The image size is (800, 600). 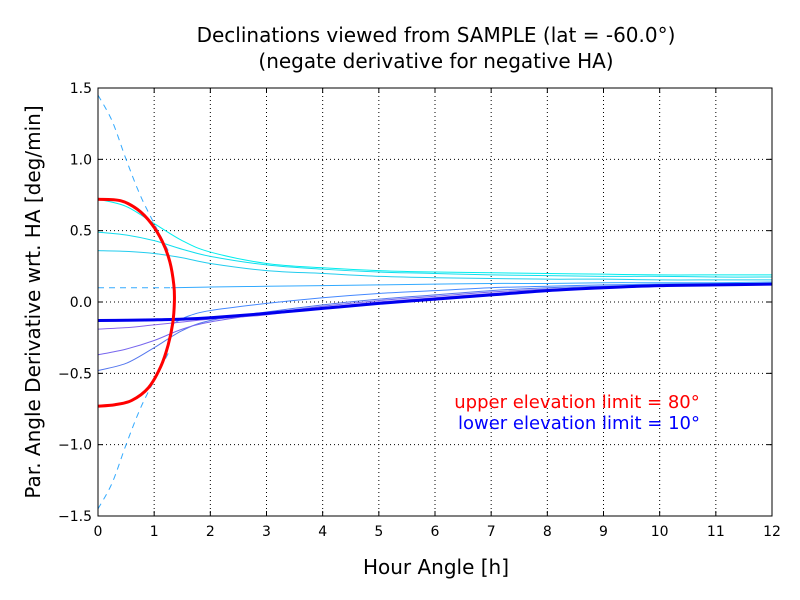 I want to click on x-axis-label: Hour Angle [h], so click(x=436, y=567).